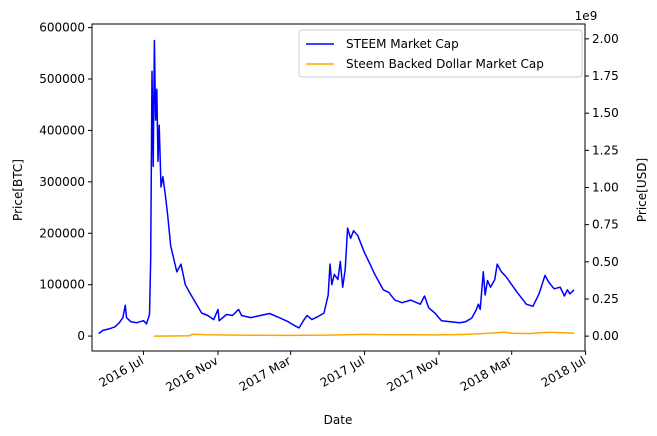 This screenshot has width=657, height=436. Describe the element at coordinates (445, 64) in the screenshot. I see `legend-label-sbd: Steem Backed Dollar Market Cap` at that location.